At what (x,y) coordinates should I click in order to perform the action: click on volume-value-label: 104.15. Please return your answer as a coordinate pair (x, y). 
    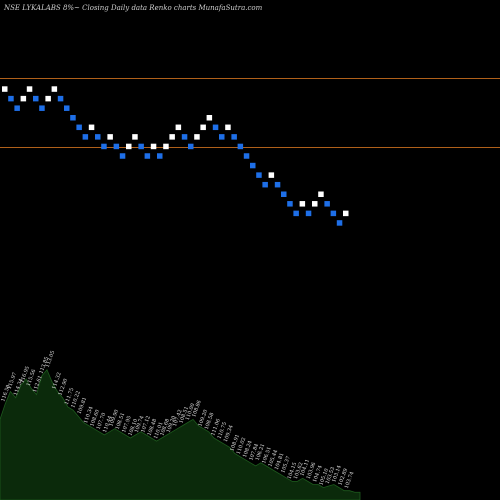
    Looking at the image, I should click on (293, 471).